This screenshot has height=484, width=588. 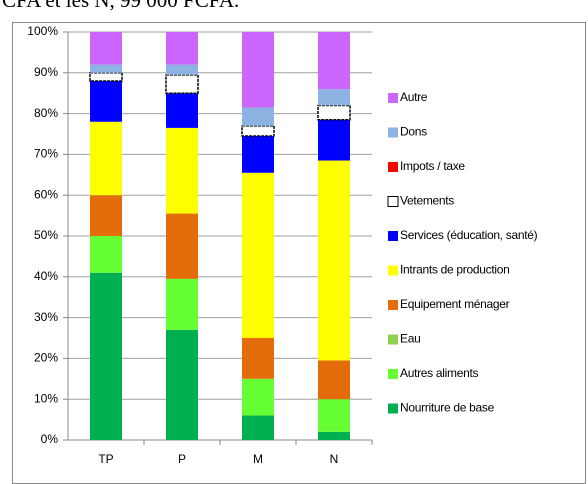 What do you see at coordinates (46, 113) in the screenshot?
I see `y-tick-label: 80%` at bounding box center [46, 113].